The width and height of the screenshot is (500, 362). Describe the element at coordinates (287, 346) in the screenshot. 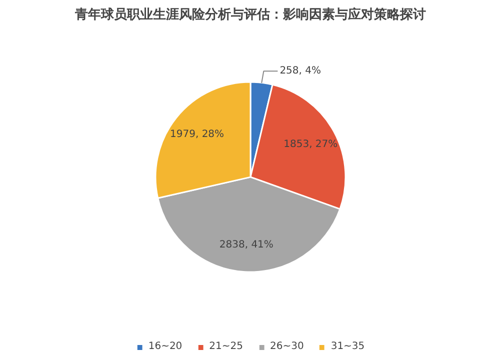

I see `legend-label: 26~30` at that location.